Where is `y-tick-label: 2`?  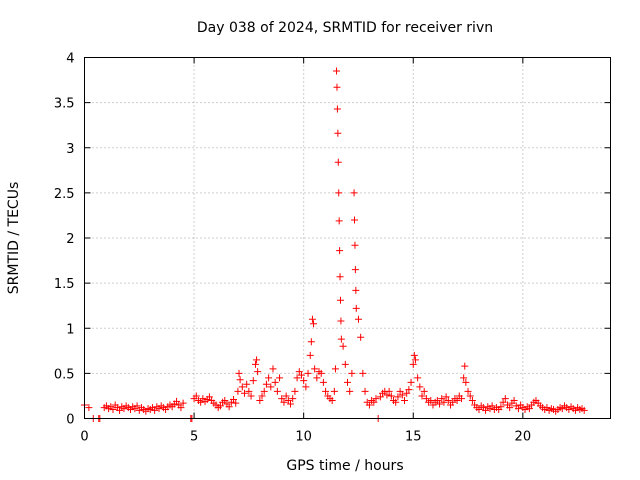 y-tick-label: 2 is located at coordinates (70, 239).